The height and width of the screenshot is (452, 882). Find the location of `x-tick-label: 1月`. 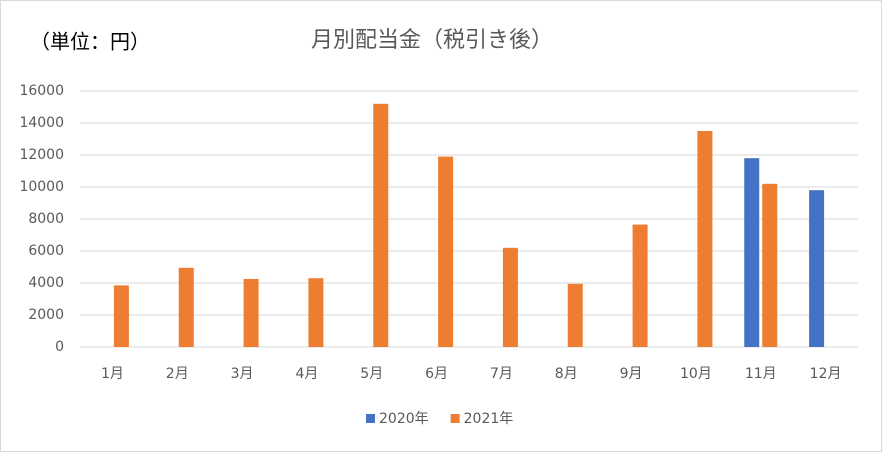

x-tick-label: 1月 is located at coordinates (112, 374).